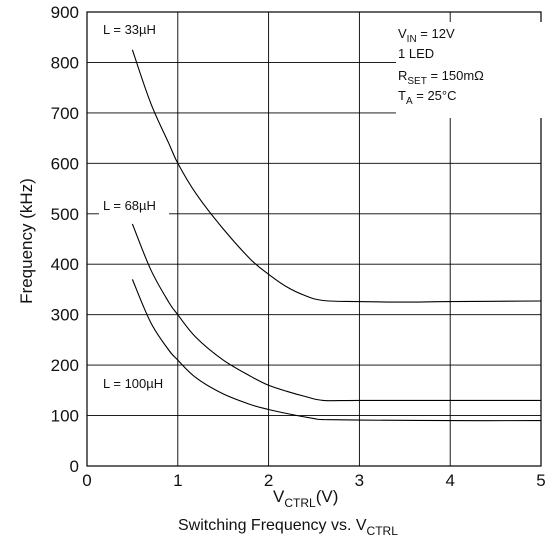 The image size is (553, 544). Describe the element at coordinates (540, 480) in the screenshot. I see `x-tick-label: 5` at that location.